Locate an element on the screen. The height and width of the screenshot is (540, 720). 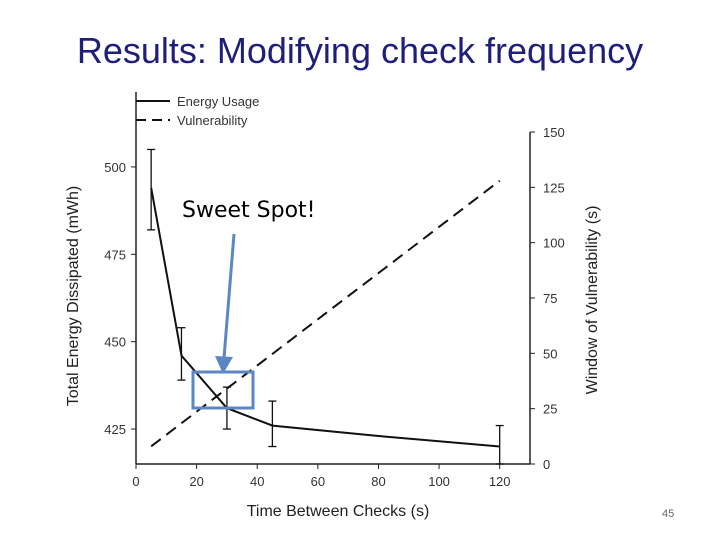
x-axis-label: Time Between Checks (s) is located at coordinates (338, 511).